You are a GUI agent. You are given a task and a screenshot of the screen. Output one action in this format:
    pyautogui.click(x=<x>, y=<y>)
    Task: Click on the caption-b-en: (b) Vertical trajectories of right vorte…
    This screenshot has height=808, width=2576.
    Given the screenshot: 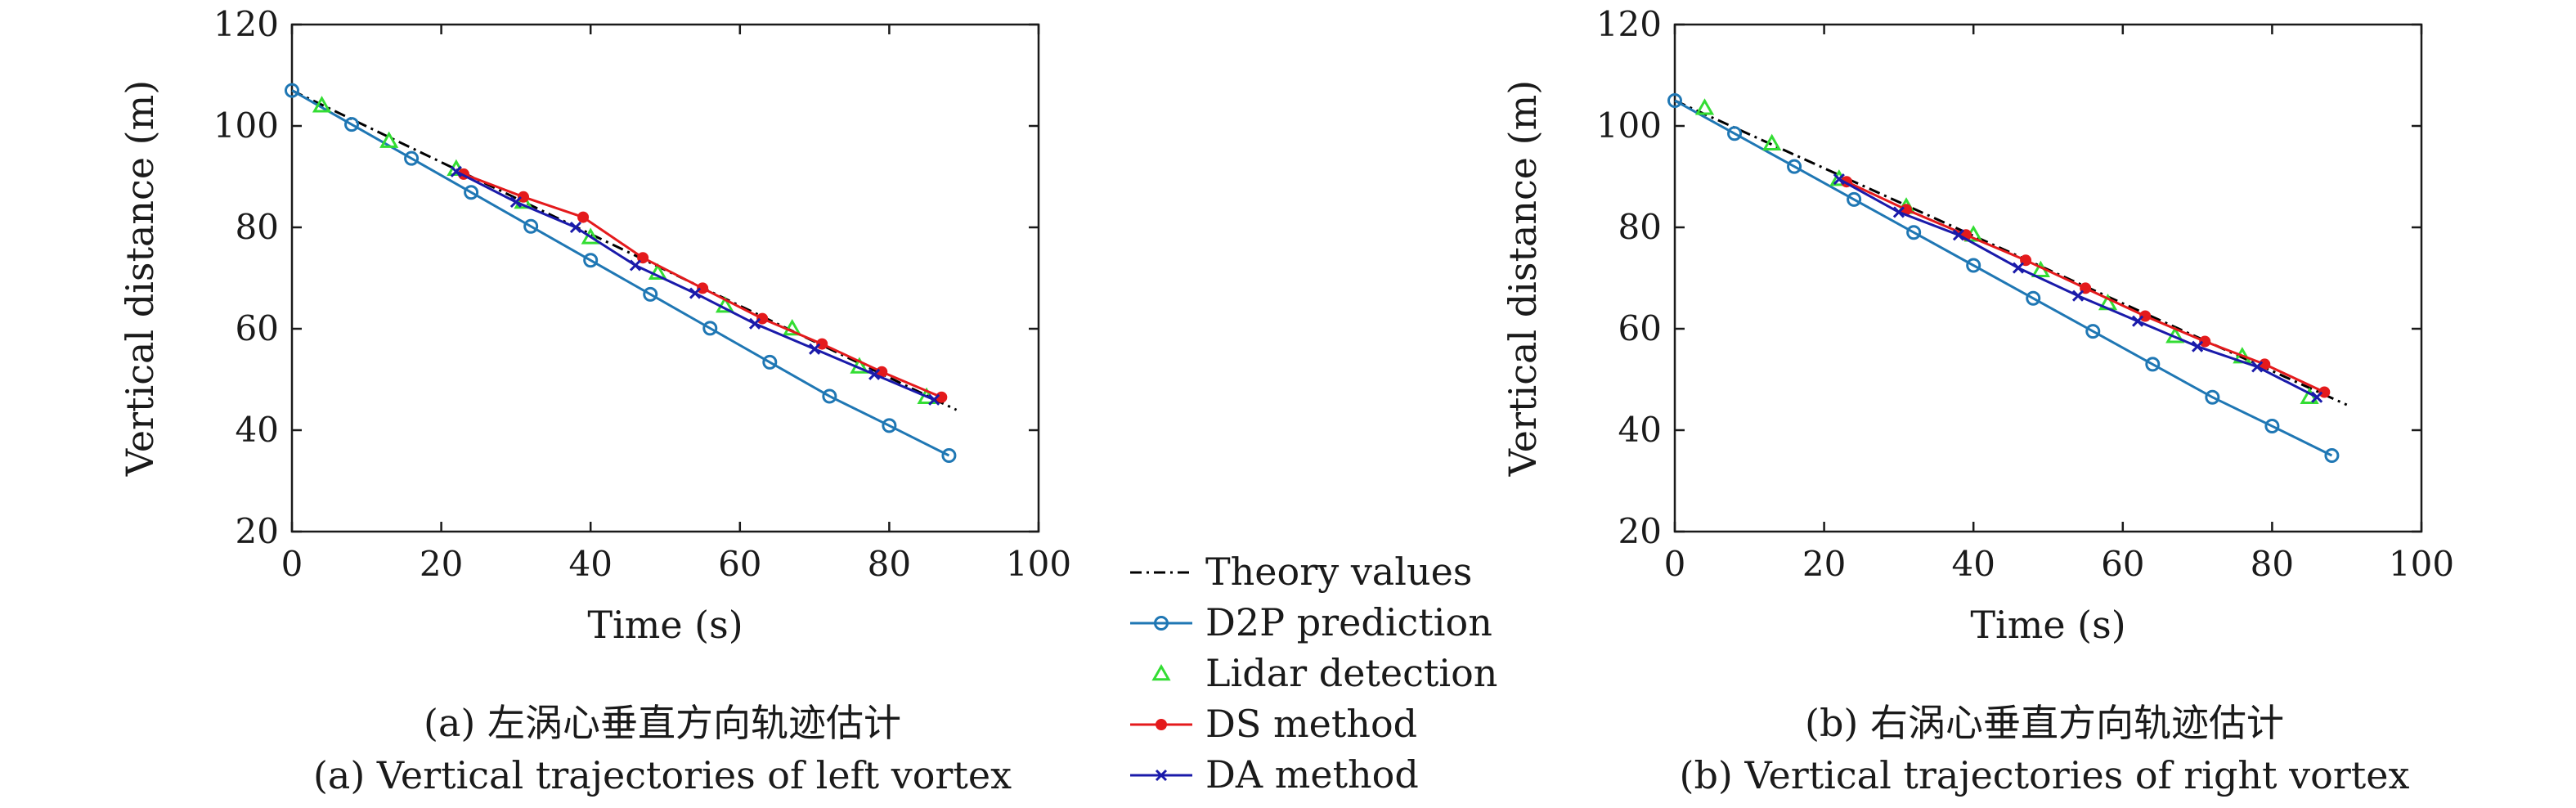 What is the action you would take?
    pyautogui.click(x=2045, y=775)
    